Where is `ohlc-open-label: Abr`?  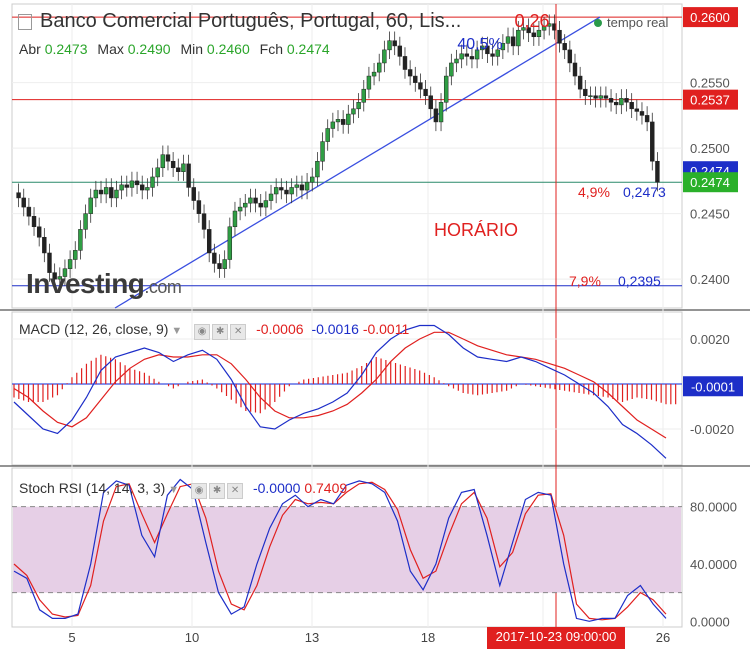 ohlc-open-label: Abr is located at coordinates (30, 49).